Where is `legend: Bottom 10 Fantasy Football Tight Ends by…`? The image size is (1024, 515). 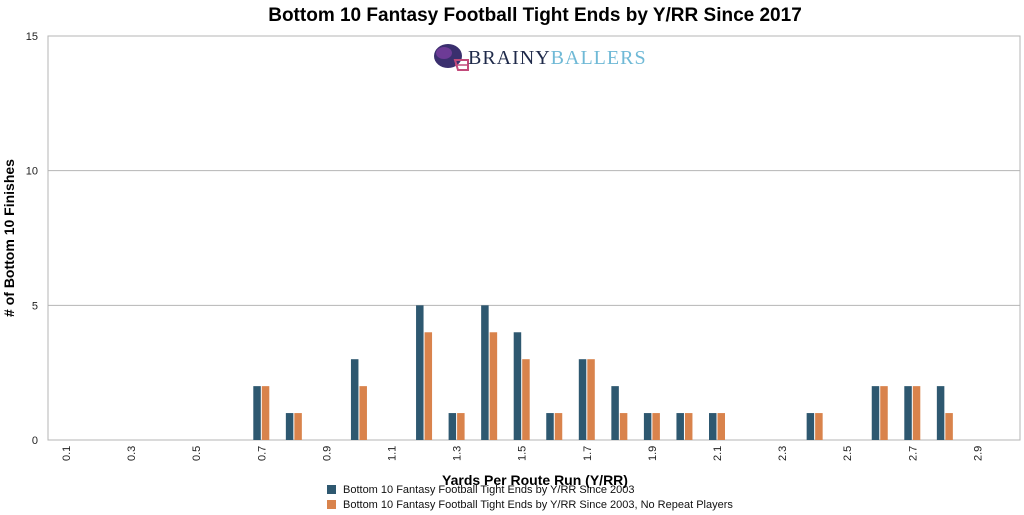 legend: Bottom 10 Fantasy Football Tight Ends by… is located at coordinates (530, 497).